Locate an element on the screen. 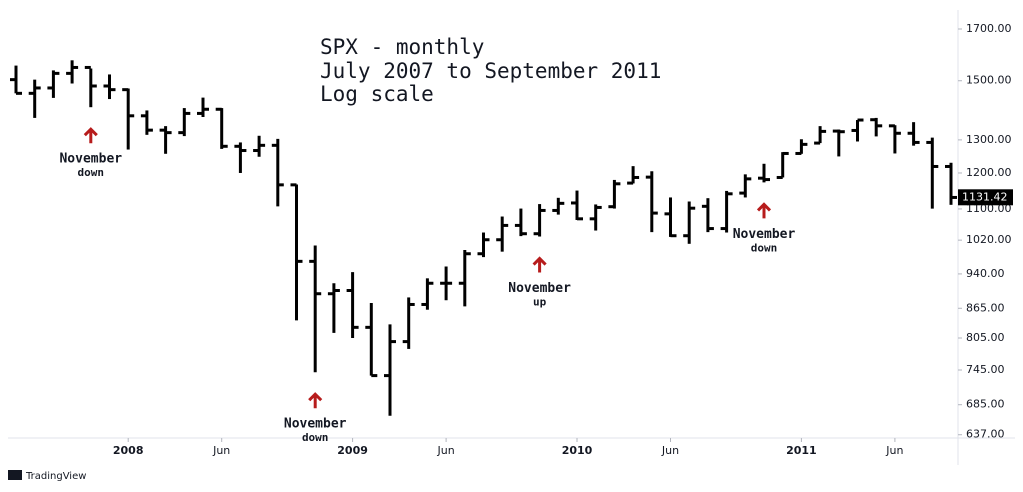  x-tick-label: 2009 is located at coordinates (352, 450).